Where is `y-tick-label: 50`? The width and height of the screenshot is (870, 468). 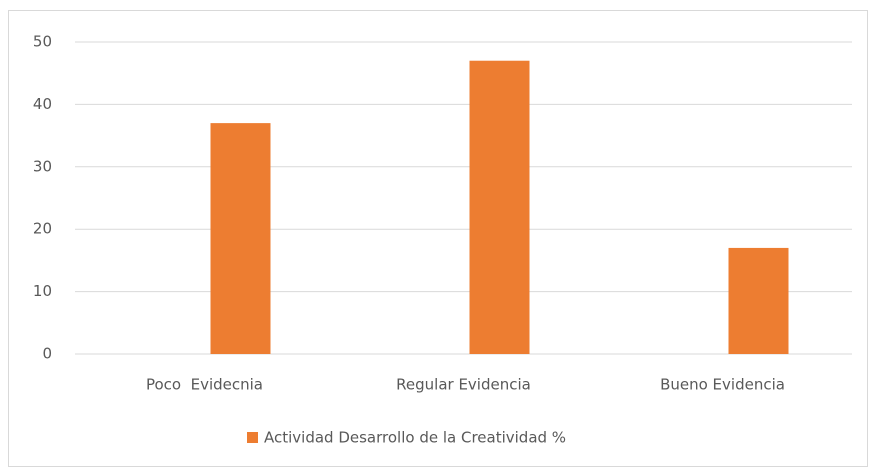 y-tick-label: 50 is located at coordinates (42, 42).